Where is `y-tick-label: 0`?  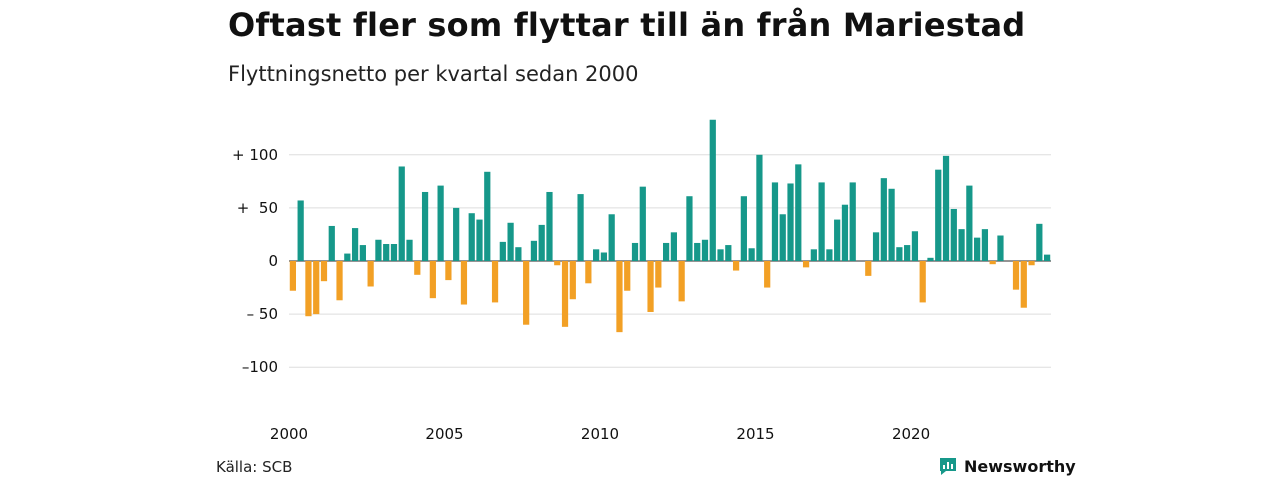
y-tick-label: 0 is located at coordinates (273, 261).